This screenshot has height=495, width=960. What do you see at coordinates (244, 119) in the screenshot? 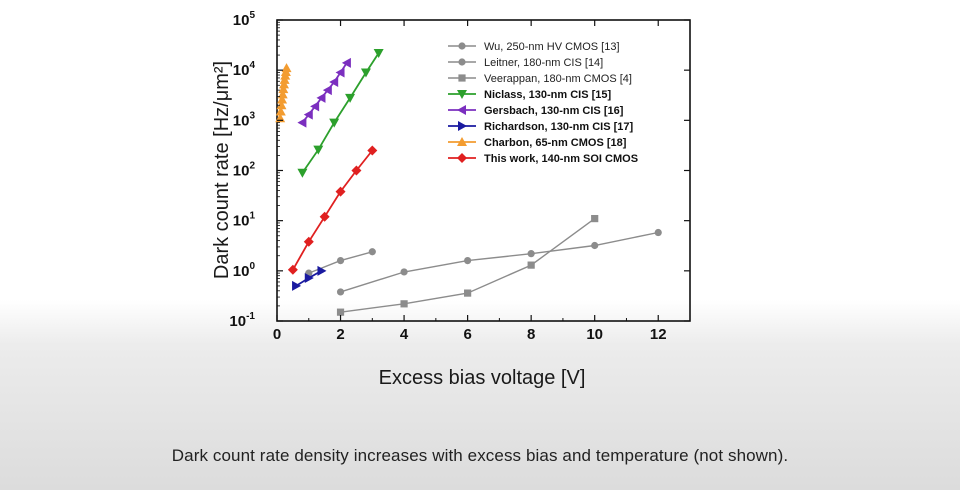
I see `y-tick-label: 10³` at bounding box center [244, 119].